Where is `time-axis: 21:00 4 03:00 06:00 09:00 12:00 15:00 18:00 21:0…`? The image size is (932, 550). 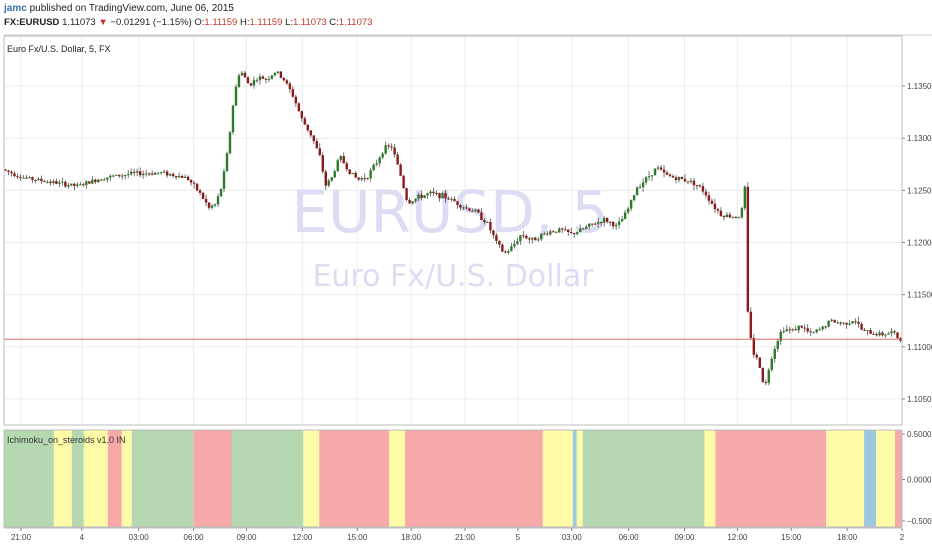
time-axis: 21:00 4 03:00 06:00 09:00 12:00 15:00 18:00 21:0… is located at coordinates (454, 534).